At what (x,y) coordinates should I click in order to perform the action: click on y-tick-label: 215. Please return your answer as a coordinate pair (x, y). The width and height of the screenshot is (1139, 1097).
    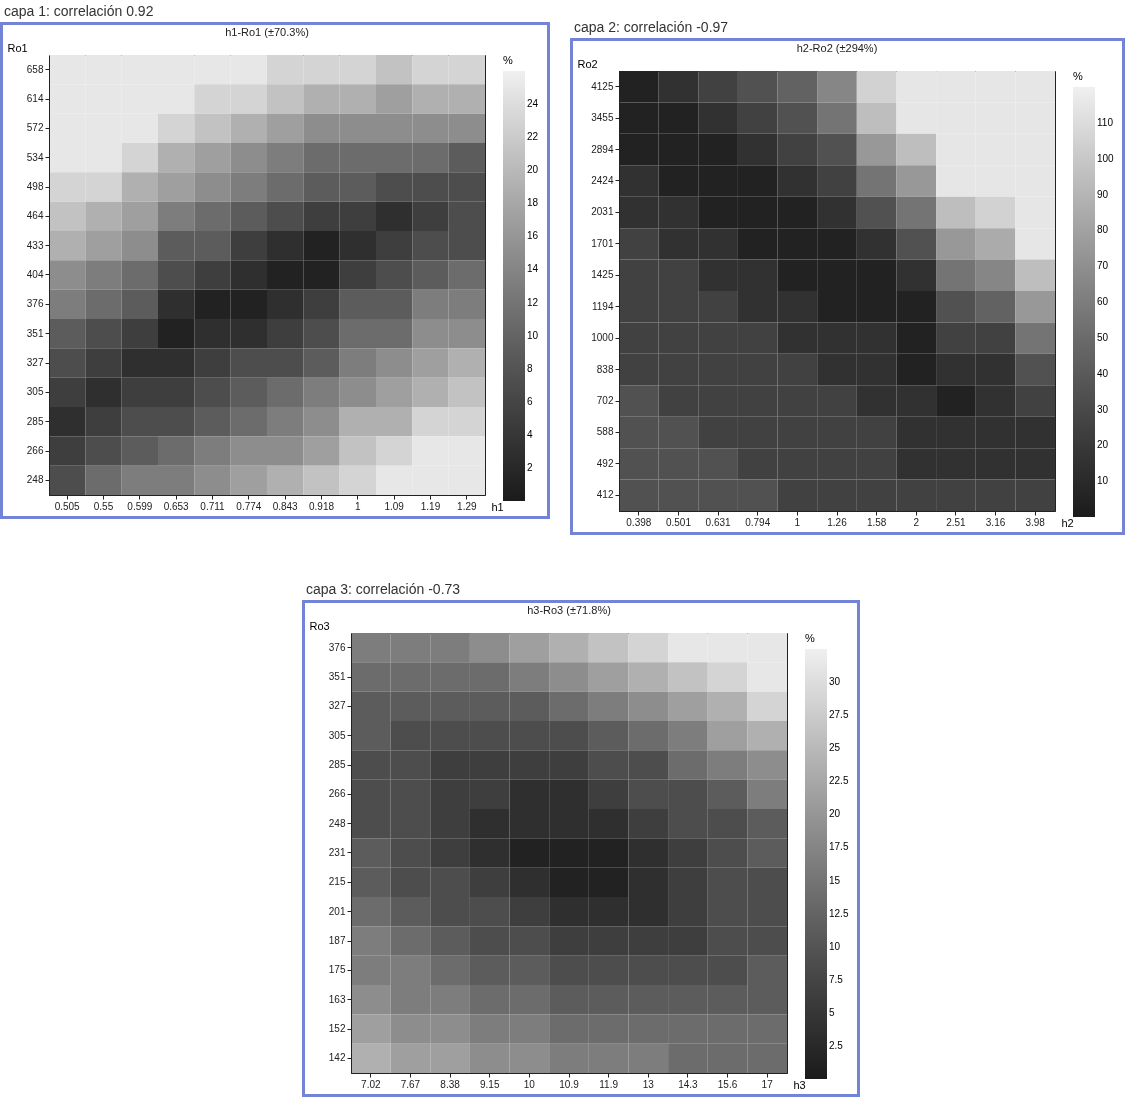
    Looking at the image, I should click on (337, 882).